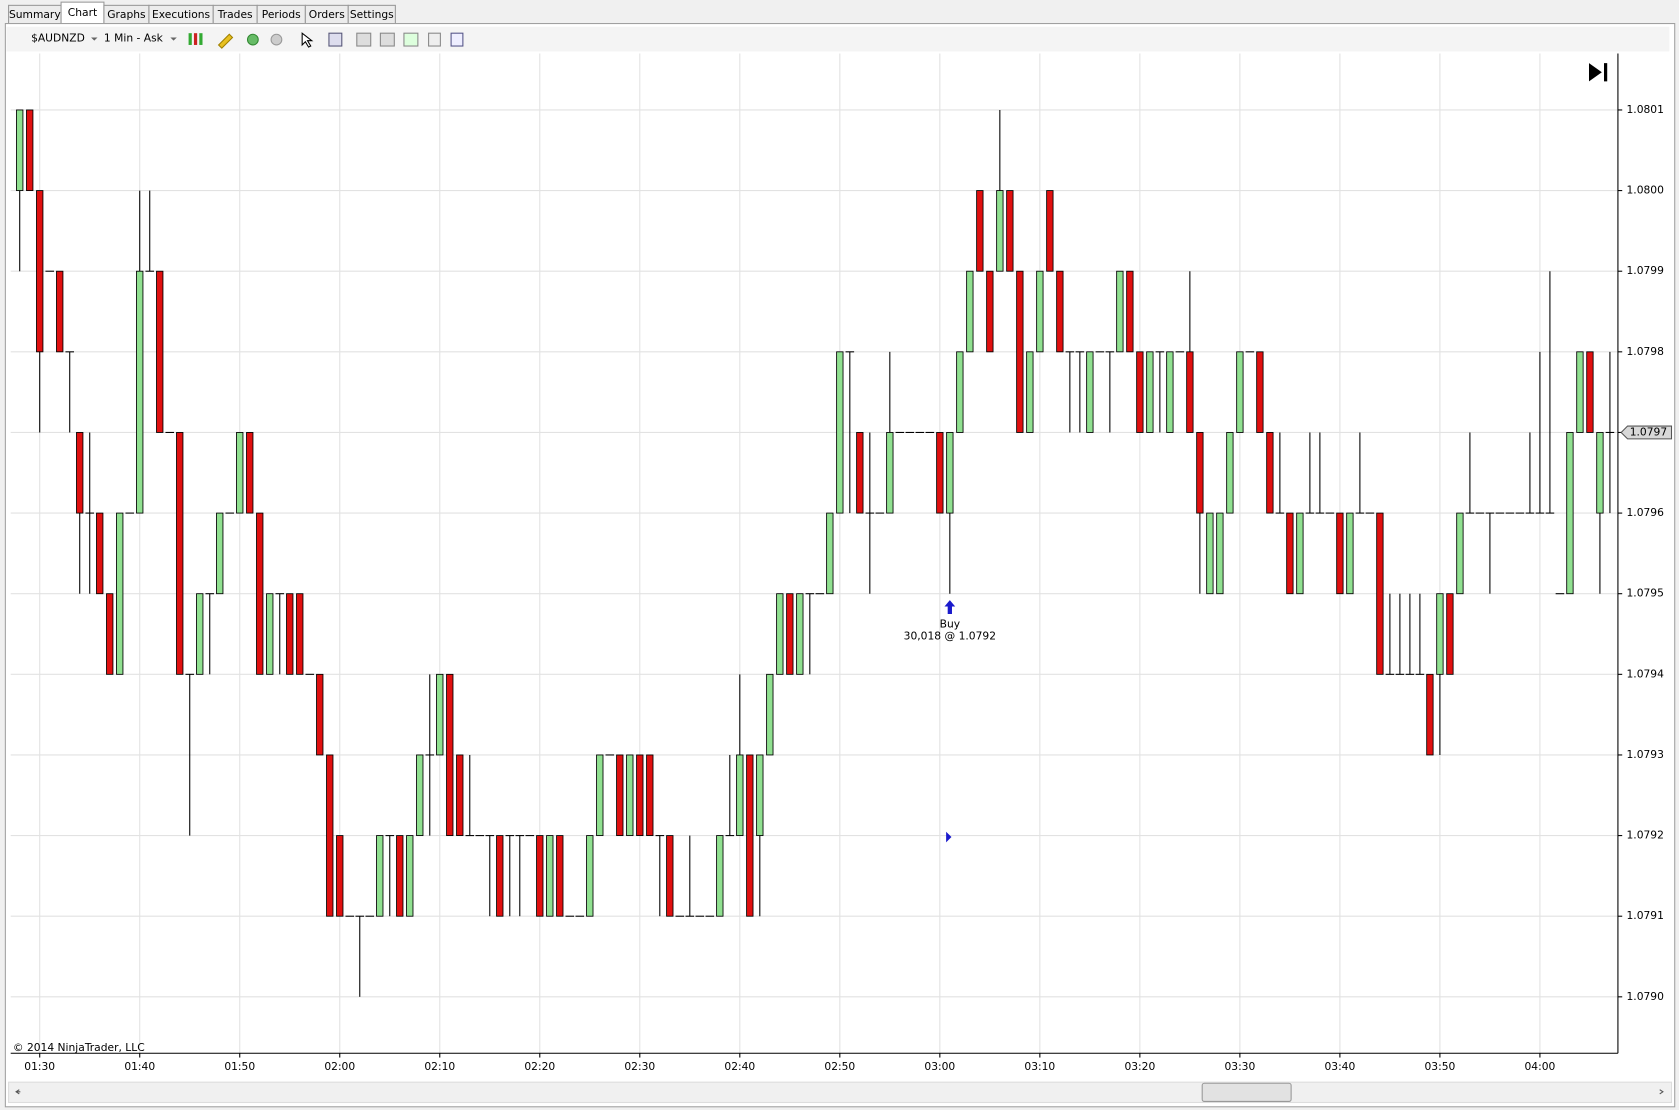  What do you see at coordinates (58, 38) in the screenshot?
I see `symbol-selector: $AUDNZD` at bounding box center [58, 38].